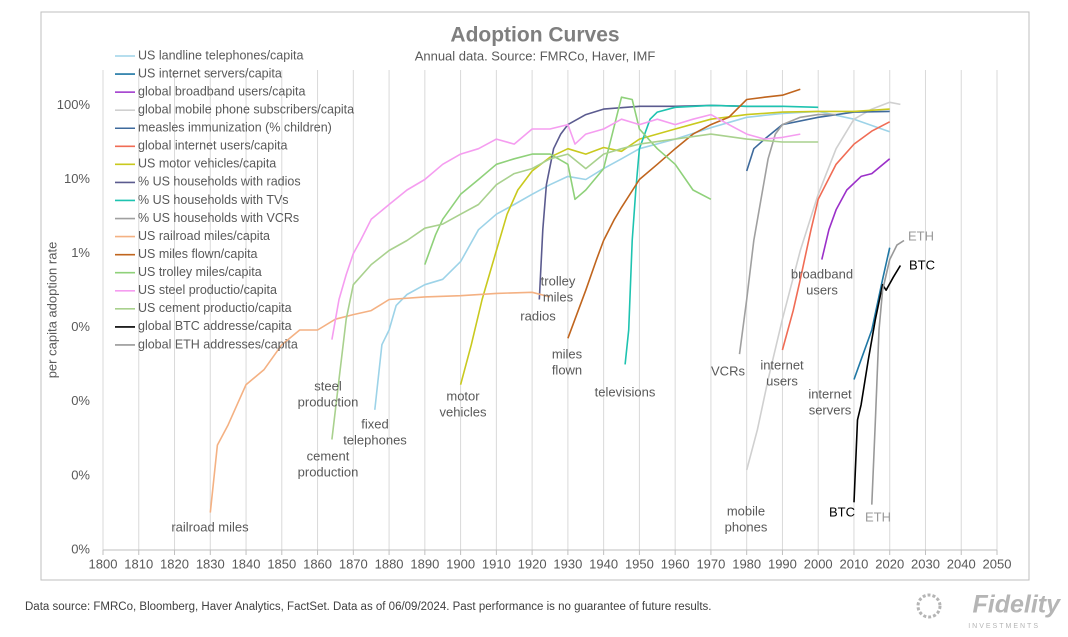 The width and height of the screenshot is (1068, 637). What do you see at coordinates (204, 236) in the screenshot?
I see `legend-label: US railroad miles/capita` at bounding box center [204, 236].